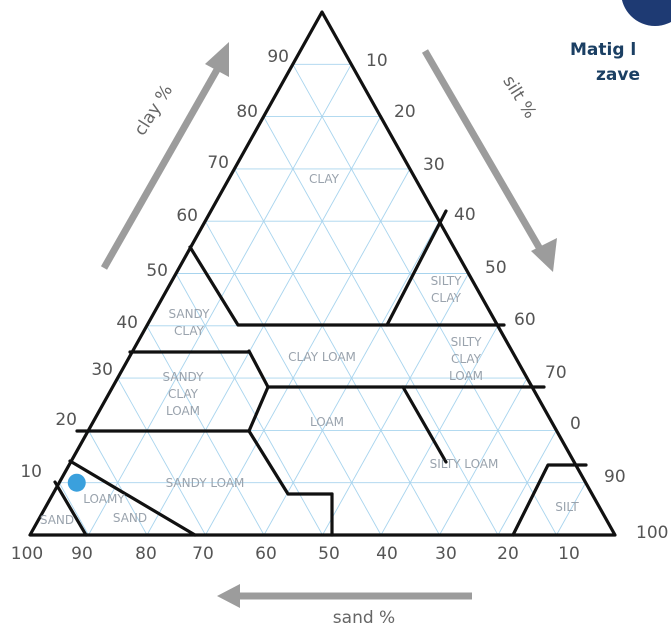  I want to click on label-sandy-clay-2: CLAY, so click(189, 331).